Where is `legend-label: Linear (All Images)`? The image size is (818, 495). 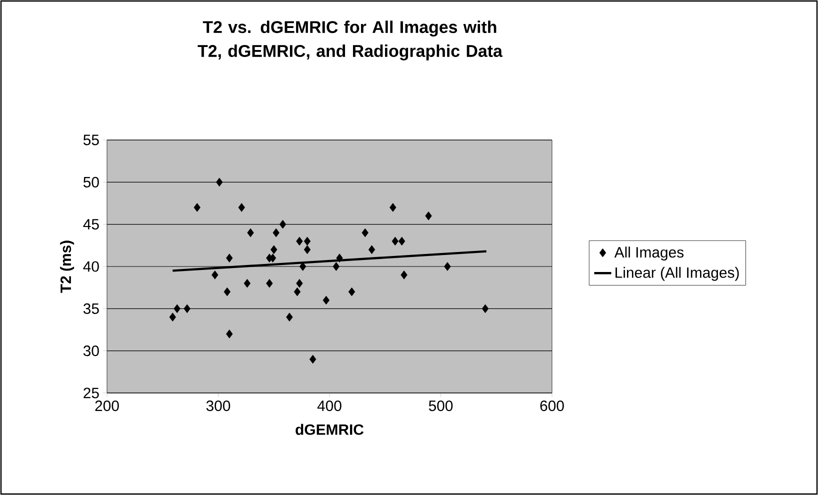 legend-label: Linear (All Images) is located at coordinates (677, 273).